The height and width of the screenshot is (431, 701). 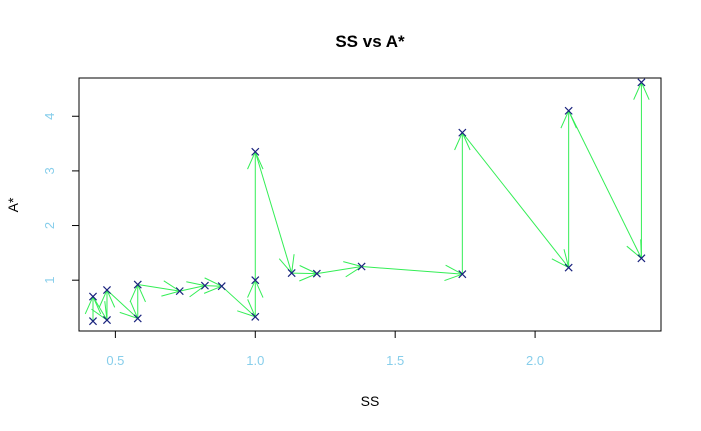 I want to click on y-tick-label: 3, so click(x=49, y=170).